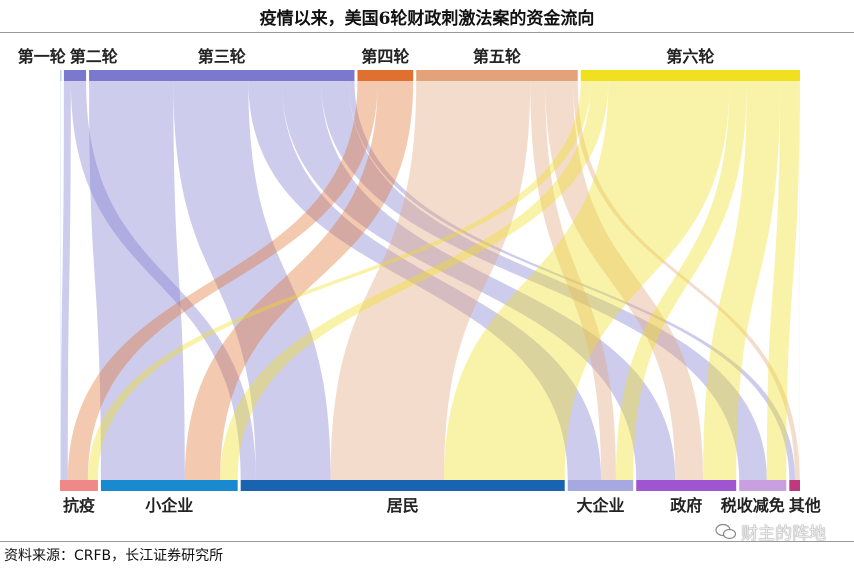 This screenshot has width=854, height=568. I want to click on source-label-第五轮: 第五轮, so click(497, 56).